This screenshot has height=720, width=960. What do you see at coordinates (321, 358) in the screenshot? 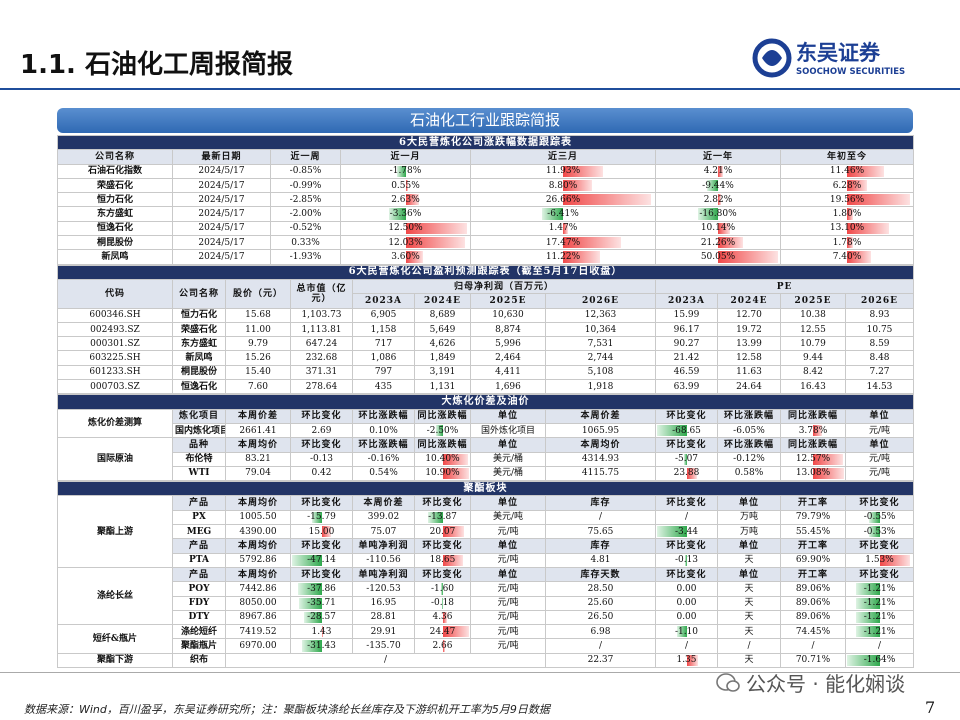
I see `cell-text: 232.68` at bounding box center [321, 358].